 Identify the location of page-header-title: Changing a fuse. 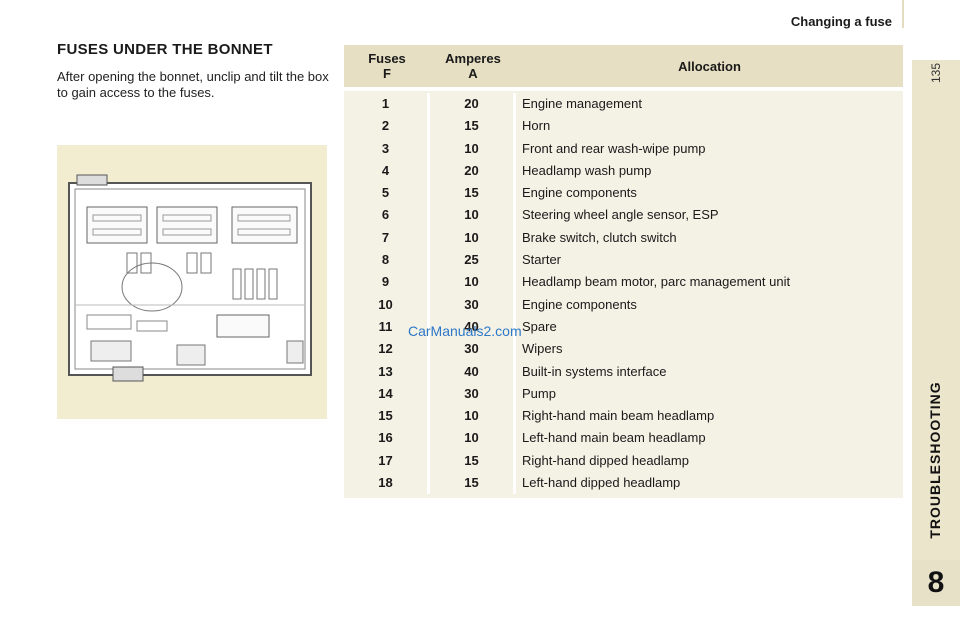
(841, 21).